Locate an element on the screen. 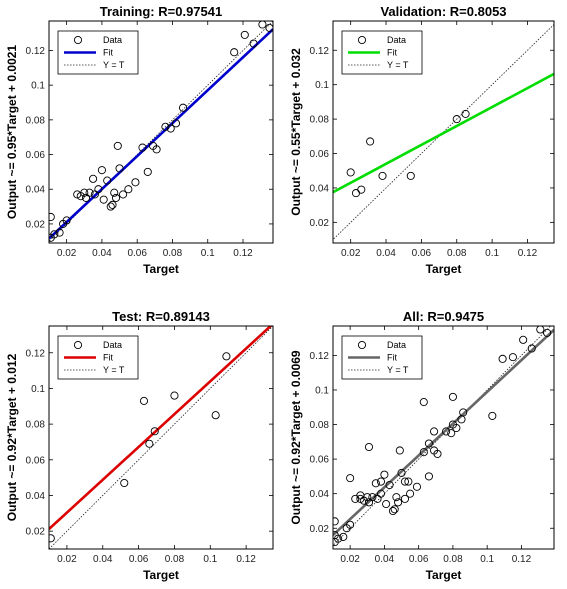 This screenshot has width=567, height=589. ytick-label-training-1: 0.04 is located at coordinates (36, 190).